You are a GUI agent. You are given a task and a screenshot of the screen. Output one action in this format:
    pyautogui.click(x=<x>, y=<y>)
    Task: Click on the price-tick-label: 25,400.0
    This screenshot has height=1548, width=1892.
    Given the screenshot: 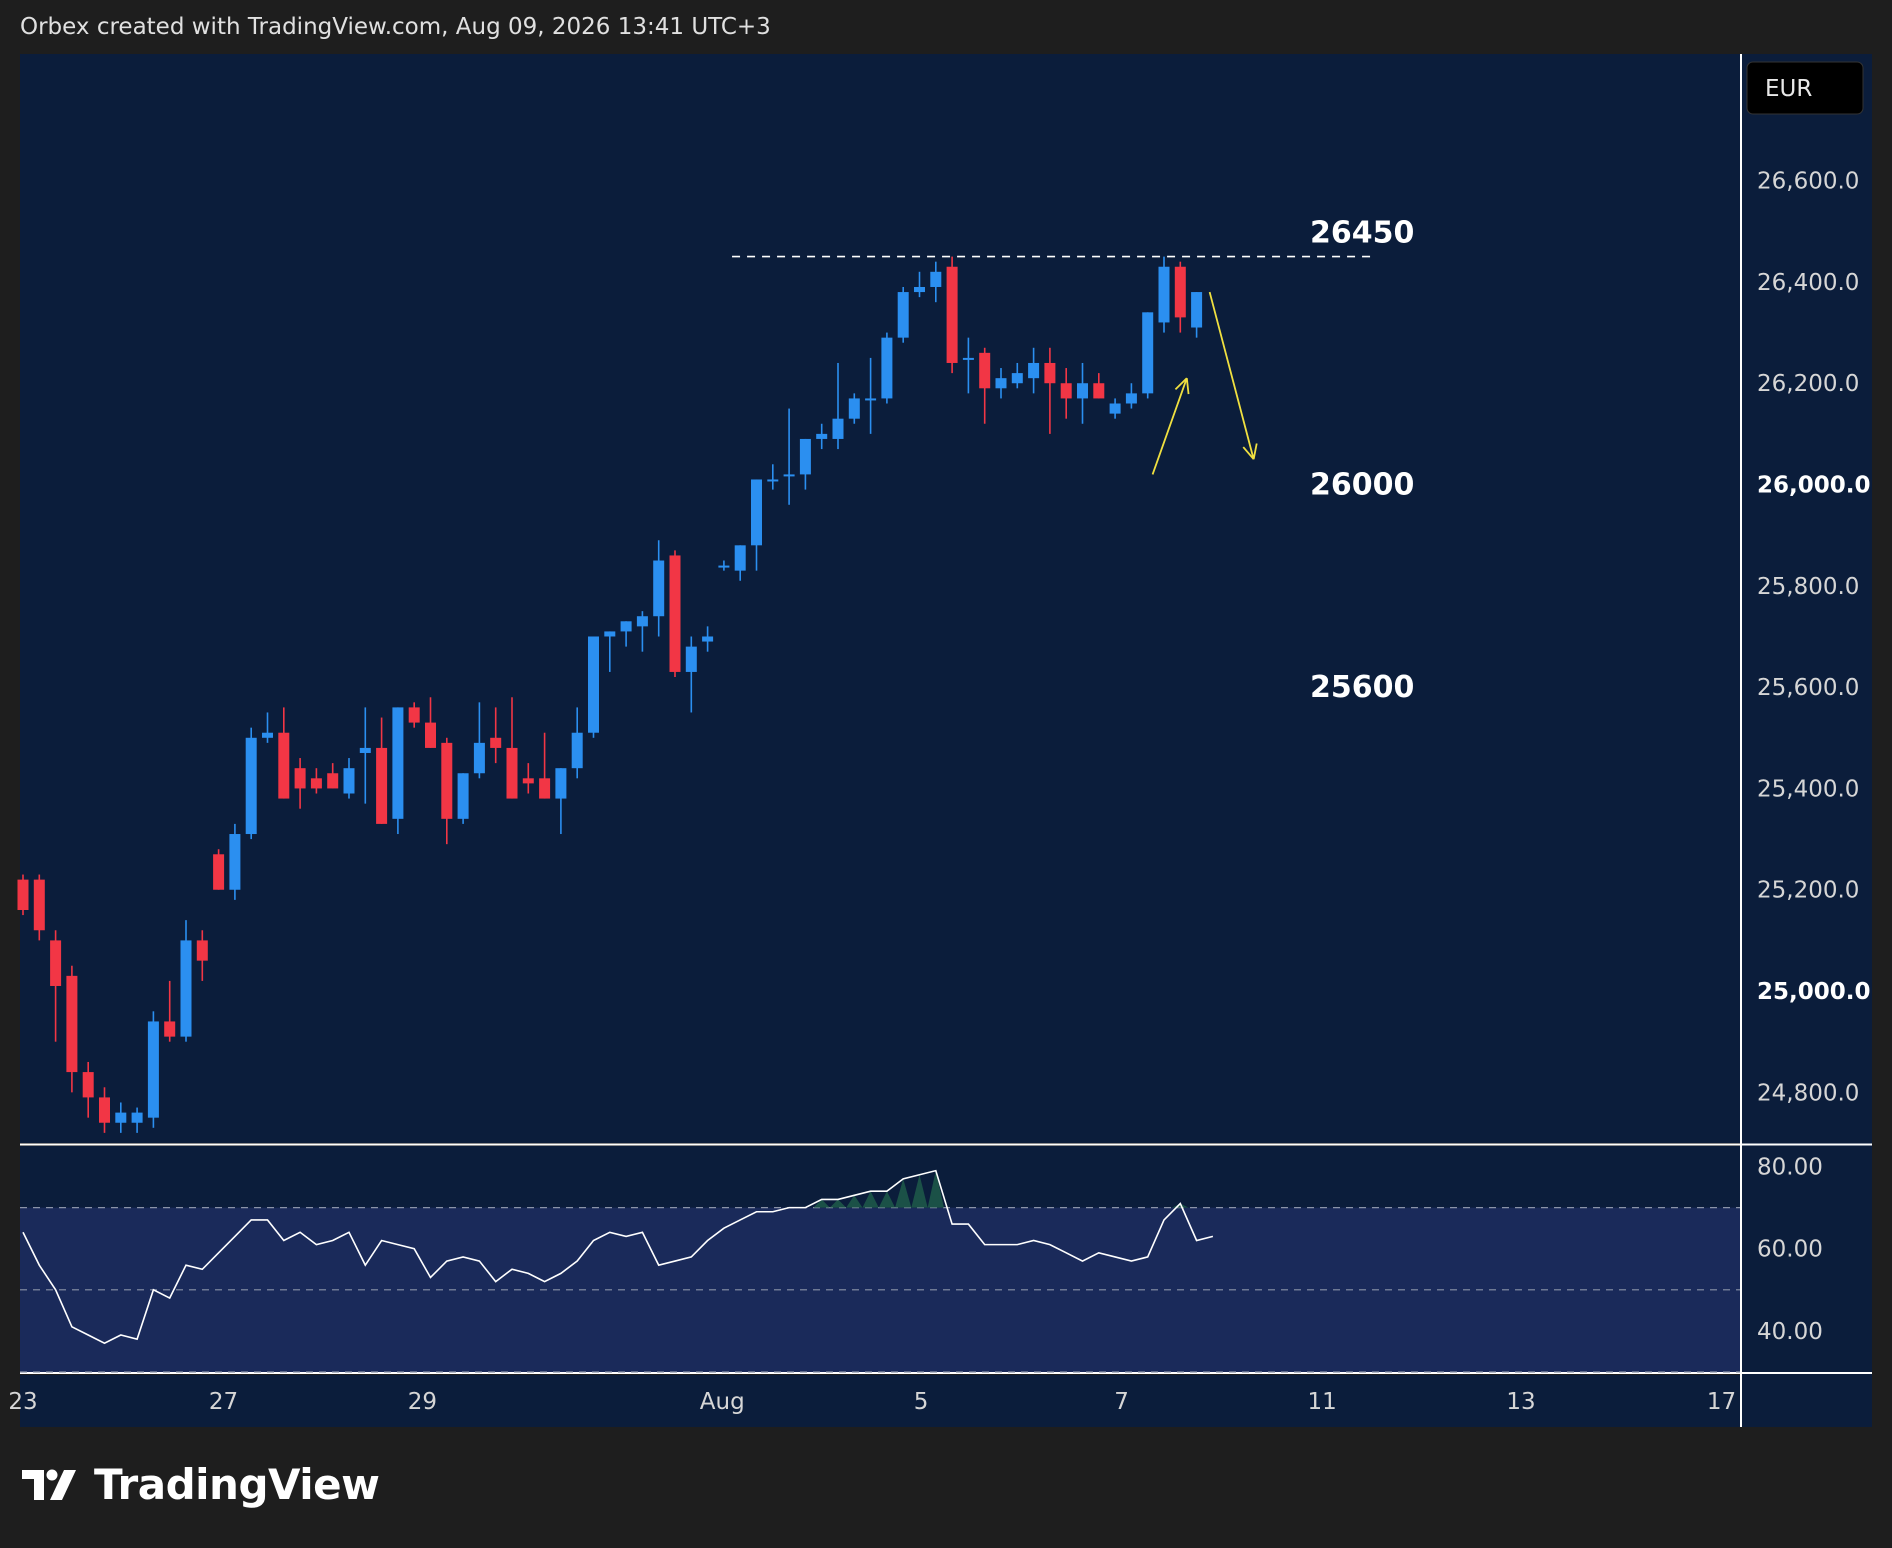 What is the action you would take?
    pyautogui.click(x=1808, y=789)
    